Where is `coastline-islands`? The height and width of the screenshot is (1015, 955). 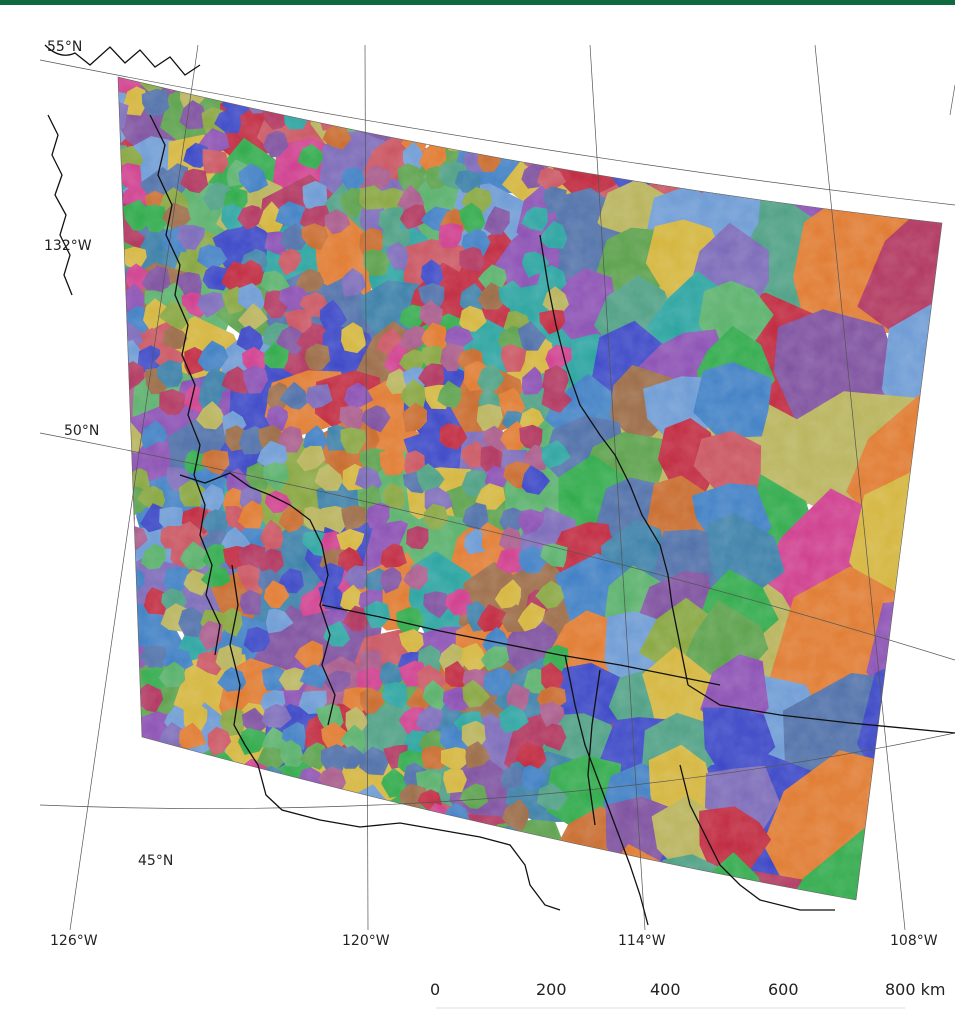 coastline-islands is located at coordinates (60, 205).